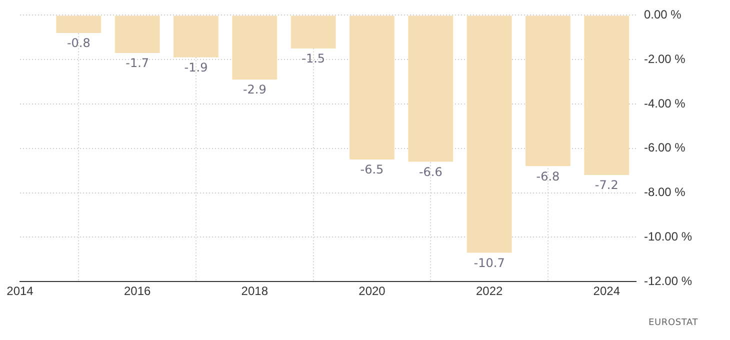 This screenshot has height=340, width=730. Describe the element at coordinates (489, 263) in the screenshot. I see `data-label: -10.7` at that location.